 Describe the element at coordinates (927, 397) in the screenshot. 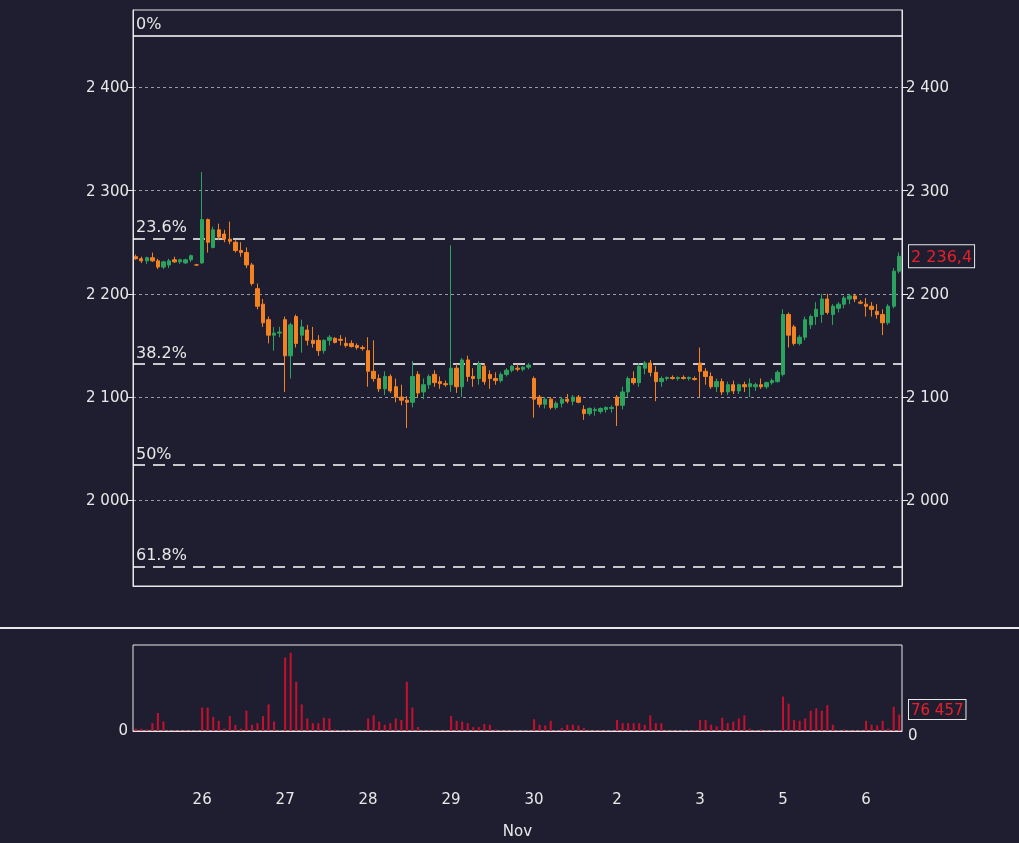

I see `y2-tick-label: 2 100` at that location.